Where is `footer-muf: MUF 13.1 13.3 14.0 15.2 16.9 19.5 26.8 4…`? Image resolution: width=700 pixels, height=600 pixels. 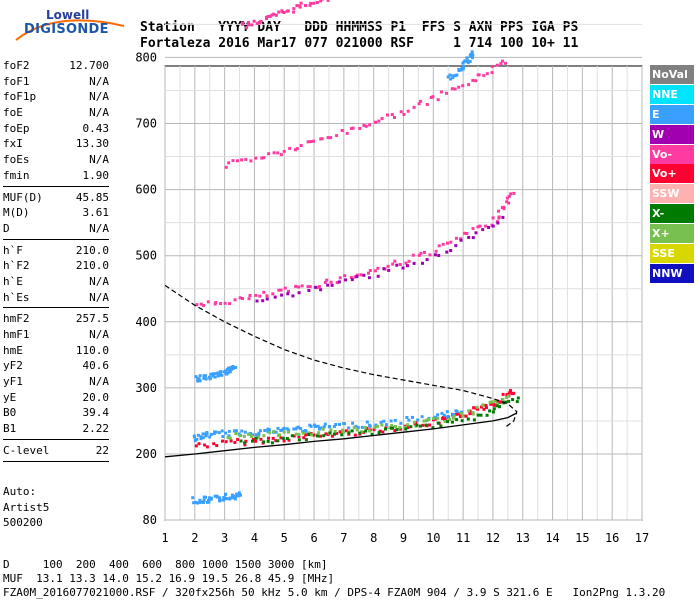
footer-muf: MUF 13.1 13.3 14.0 15.2 16.9 19.5 26.8 4… is located at coordinates (169, 578).